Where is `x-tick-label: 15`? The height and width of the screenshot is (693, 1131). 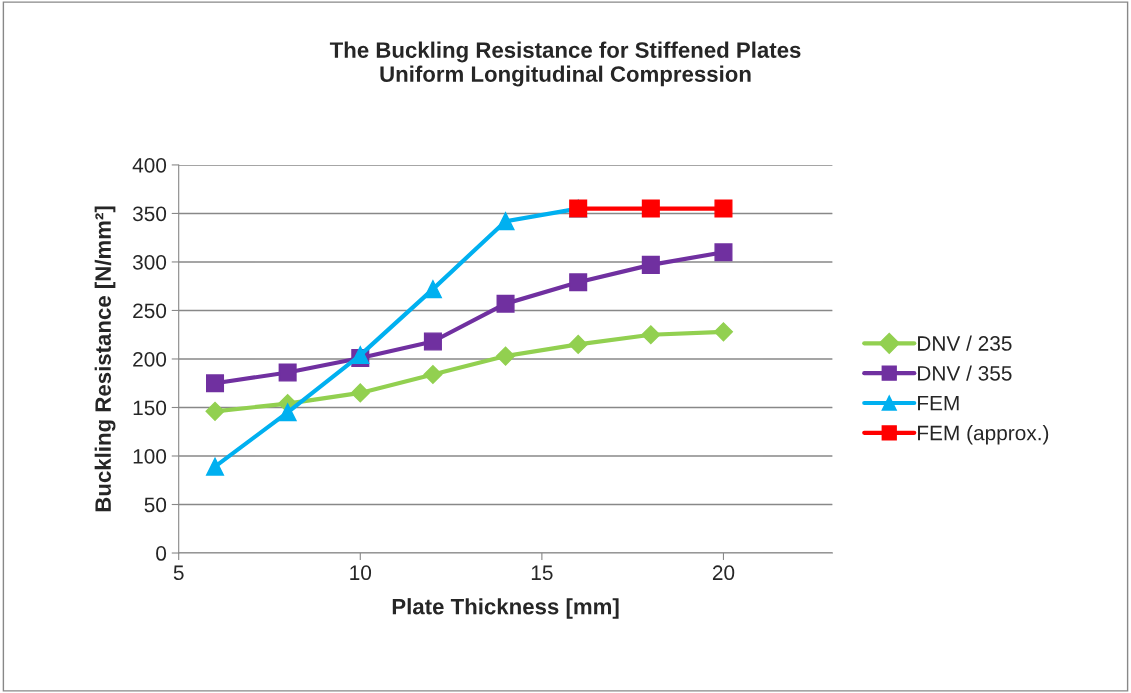 x-tick-label: 15 is located at coordinates (542, 573).